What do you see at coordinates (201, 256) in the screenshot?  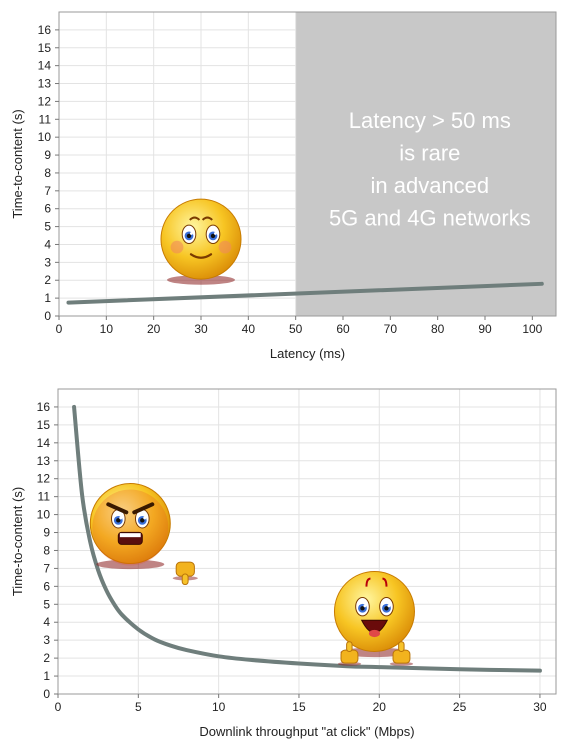 I see `smile-mouth` at bounding box center [201, 256].